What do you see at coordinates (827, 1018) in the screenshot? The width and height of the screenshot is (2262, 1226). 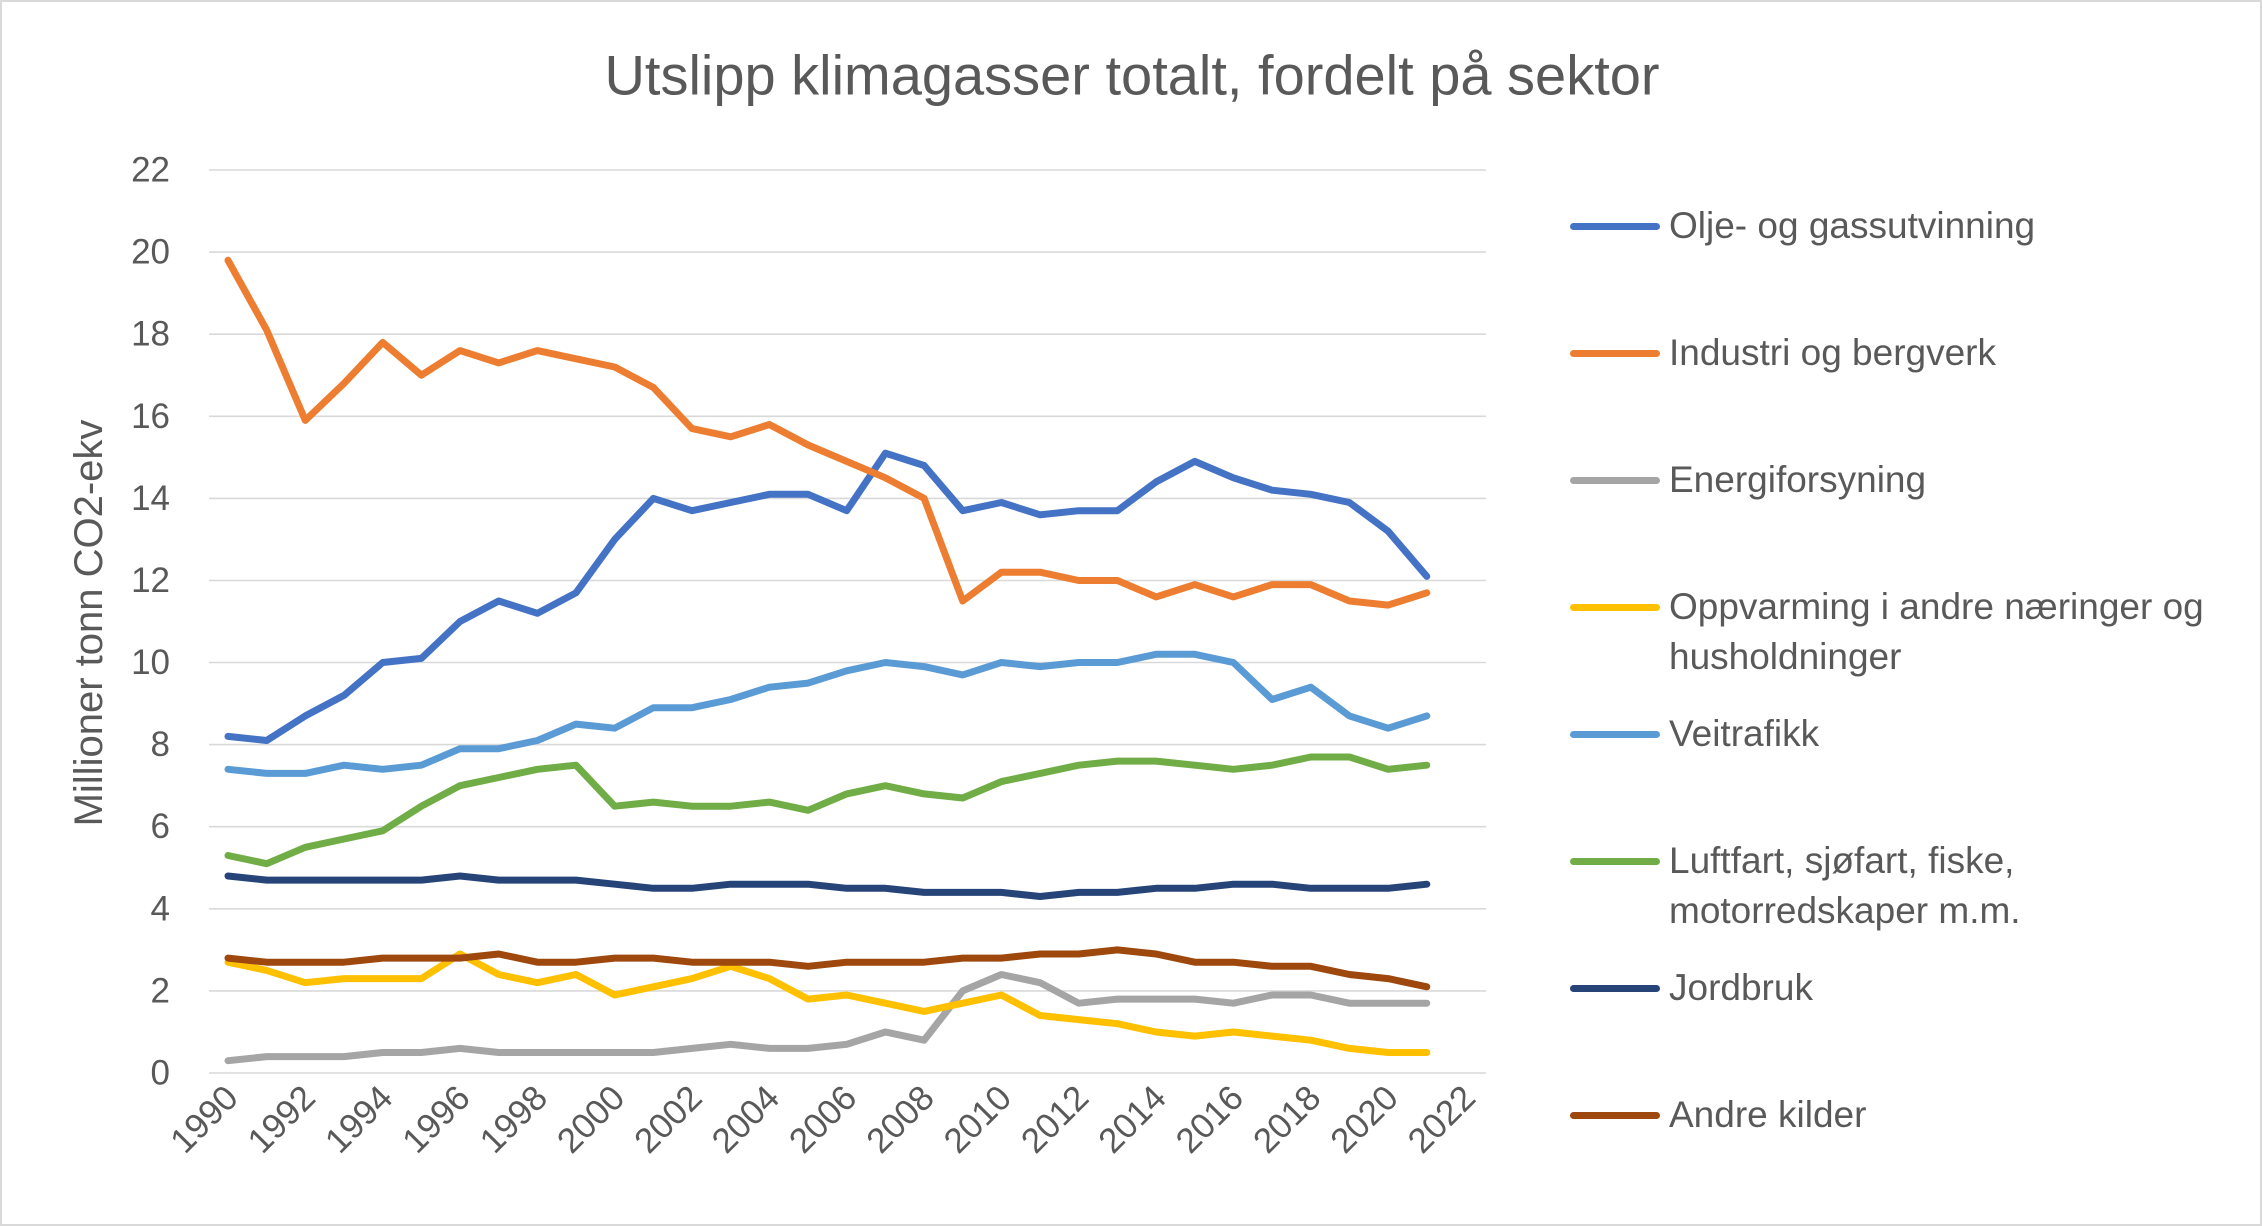 I see `series-line-energiforsyning` at bounding box center [827, 1018].